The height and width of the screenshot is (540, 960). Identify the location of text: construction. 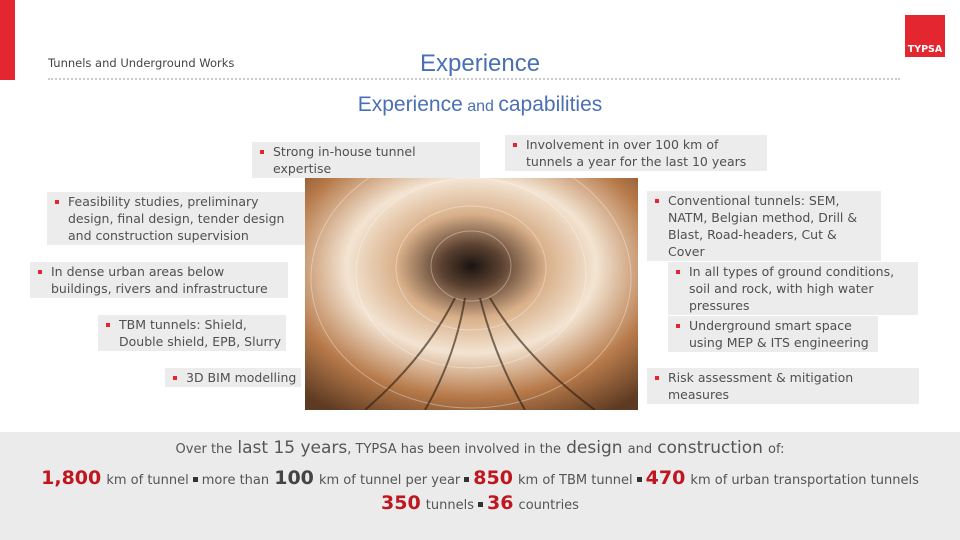
(710, 448).